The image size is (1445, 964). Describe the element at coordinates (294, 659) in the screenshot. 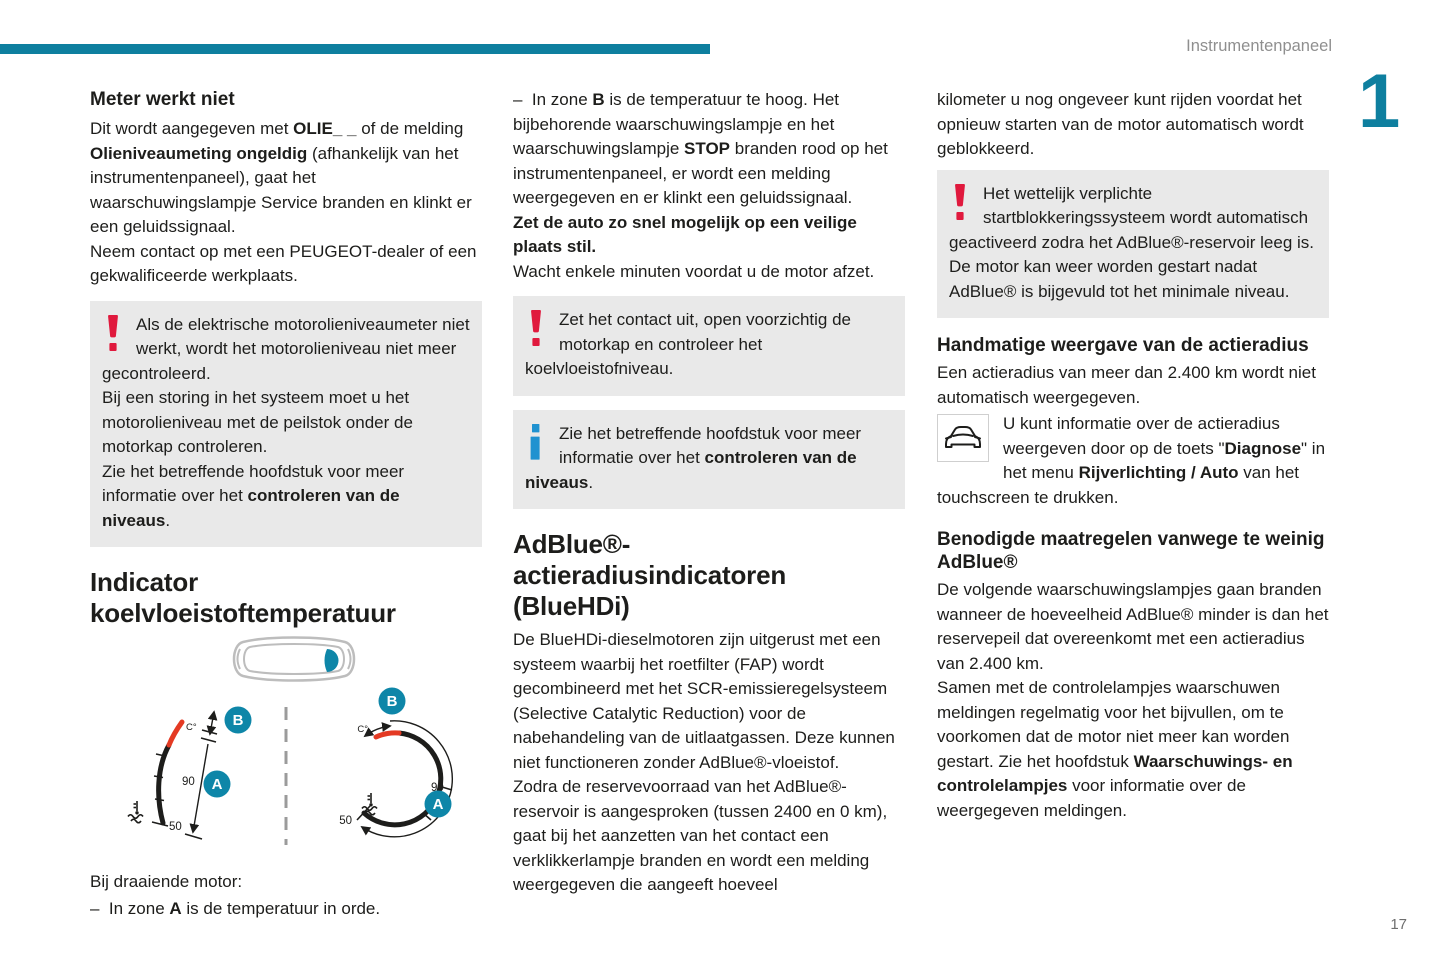

I see `instrument-cluster-icon` at that location.